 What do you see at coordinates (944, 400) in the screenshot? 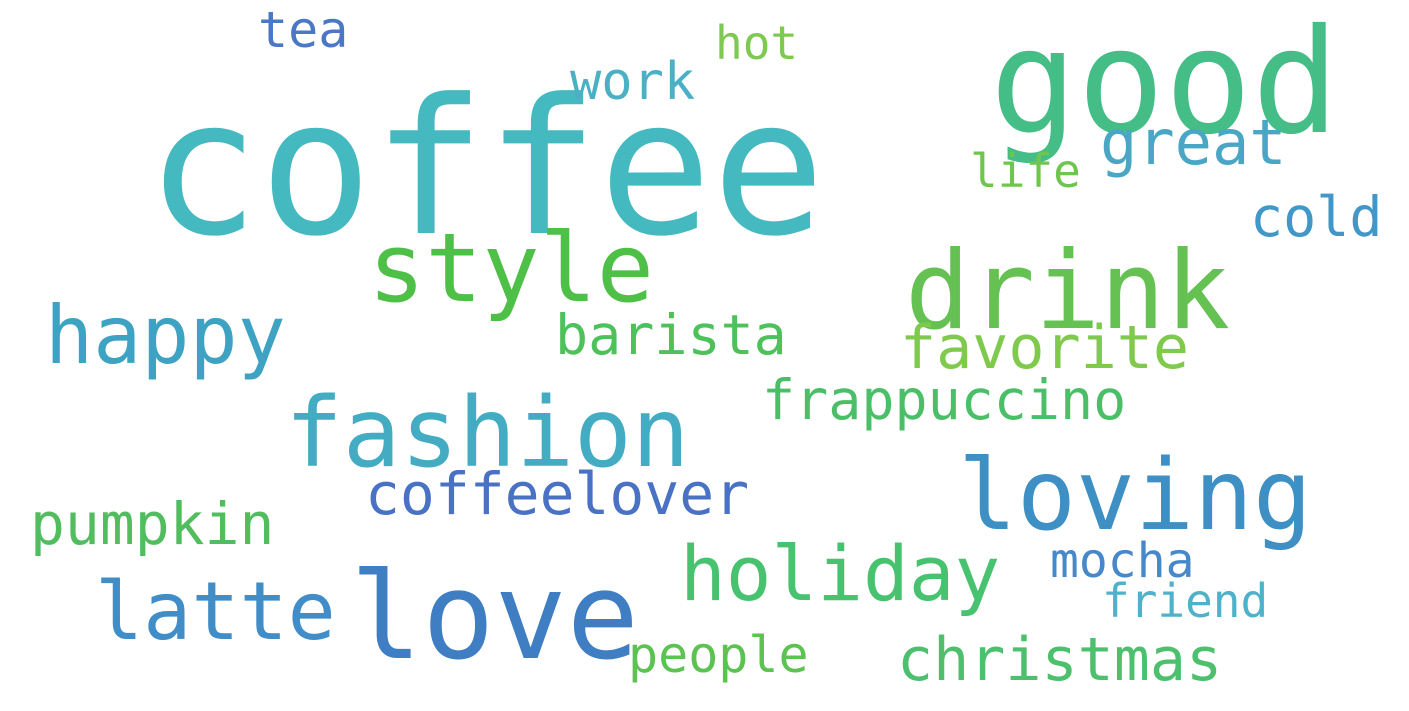
I see `word-frappuccino: frappuccino` at bounding box center [944, 400].